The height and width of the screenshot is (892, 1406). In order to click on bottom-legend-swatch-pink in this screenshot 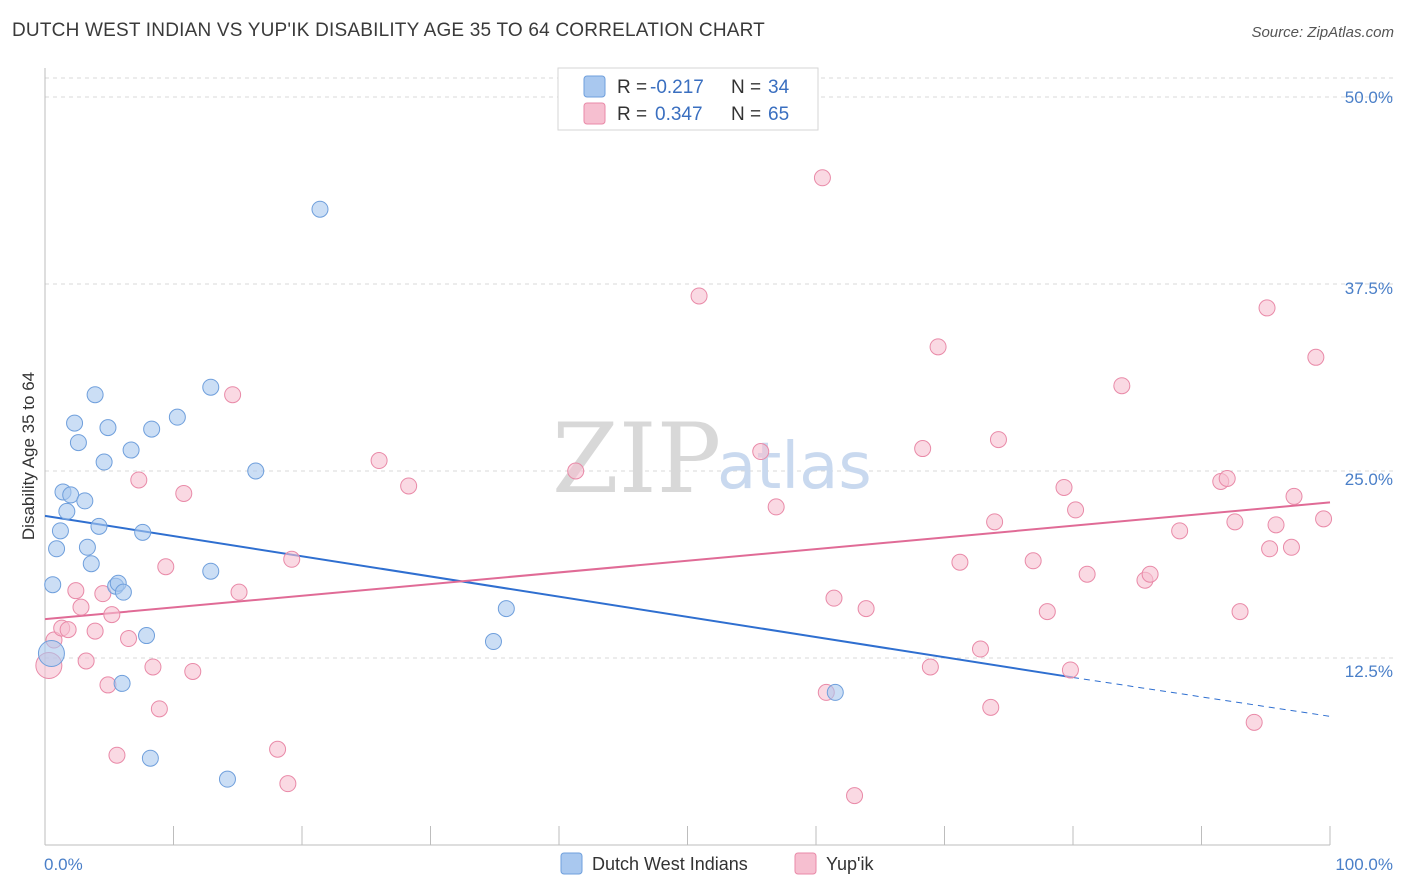, I will do `click(805, 863)`.